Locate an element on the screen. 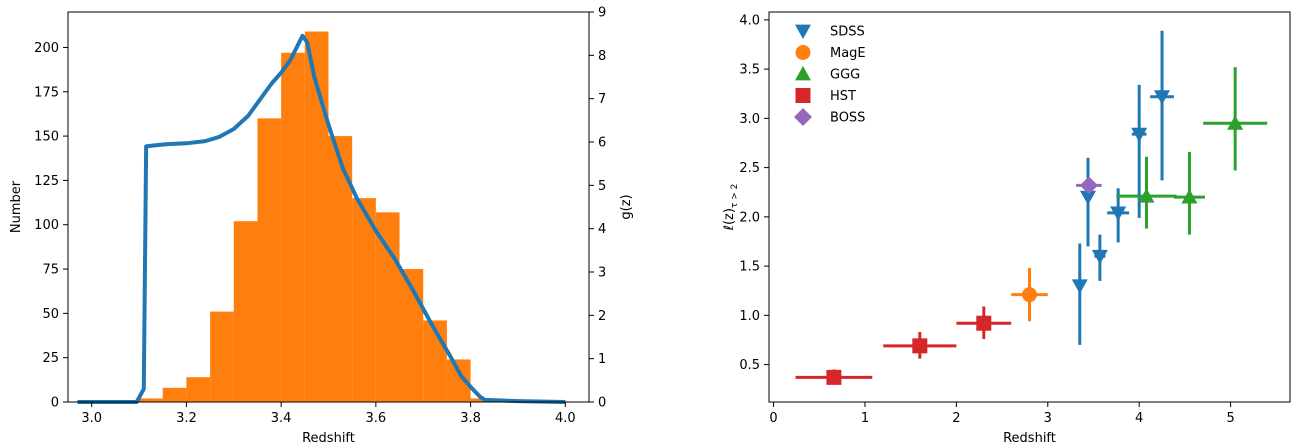  y-tick-label: 2.5 is located at coordinates (749, 168).